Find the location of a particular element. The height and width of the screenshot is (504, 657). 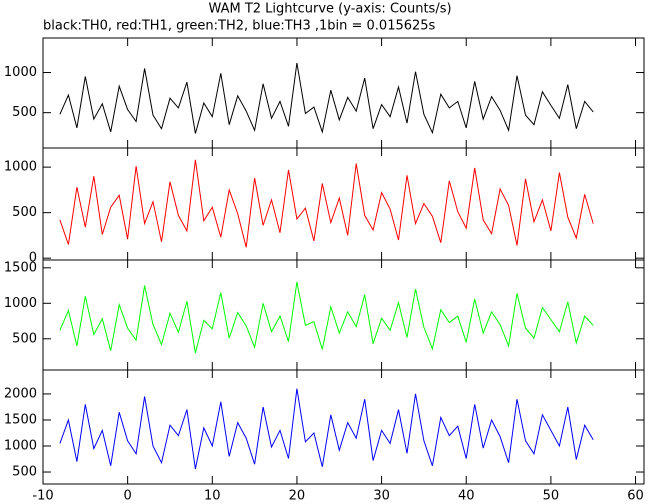

x-tick-label: 40 is located at coordinates (466, 496).